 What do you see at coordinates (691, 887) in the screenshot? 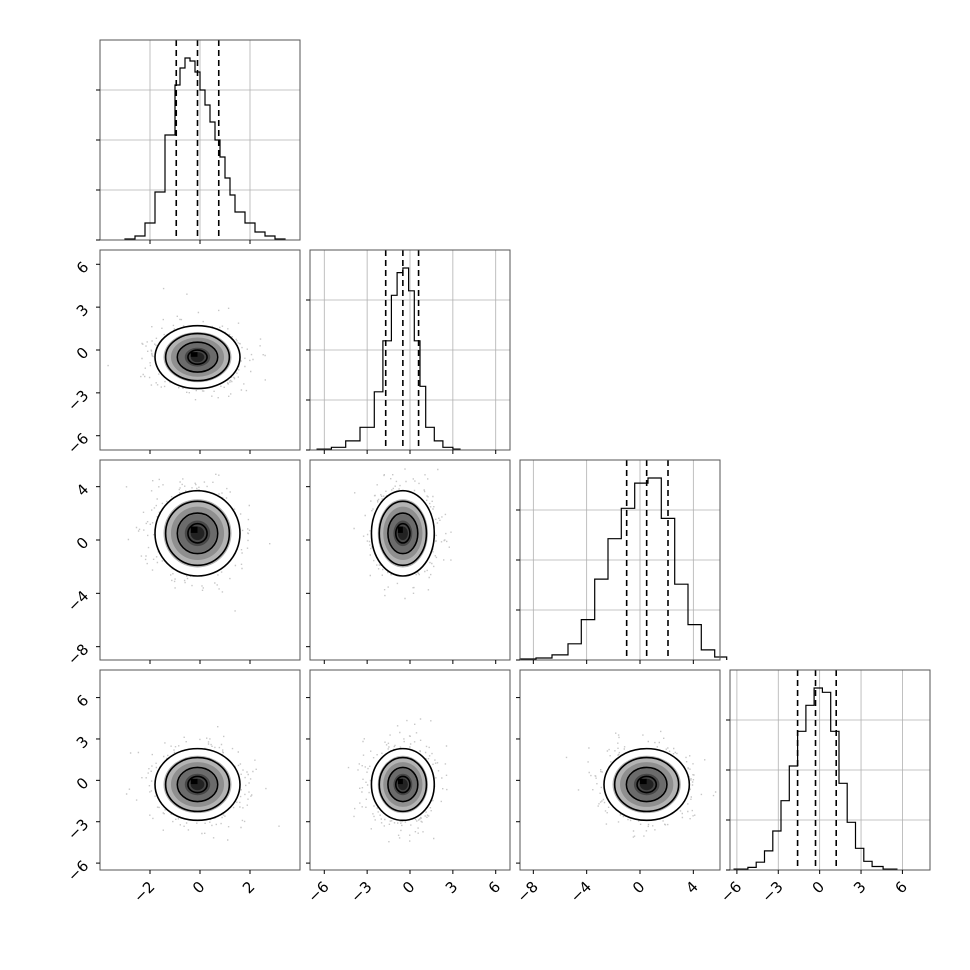
I see `x-tick-label: 4` at bounding box center [691, 887].